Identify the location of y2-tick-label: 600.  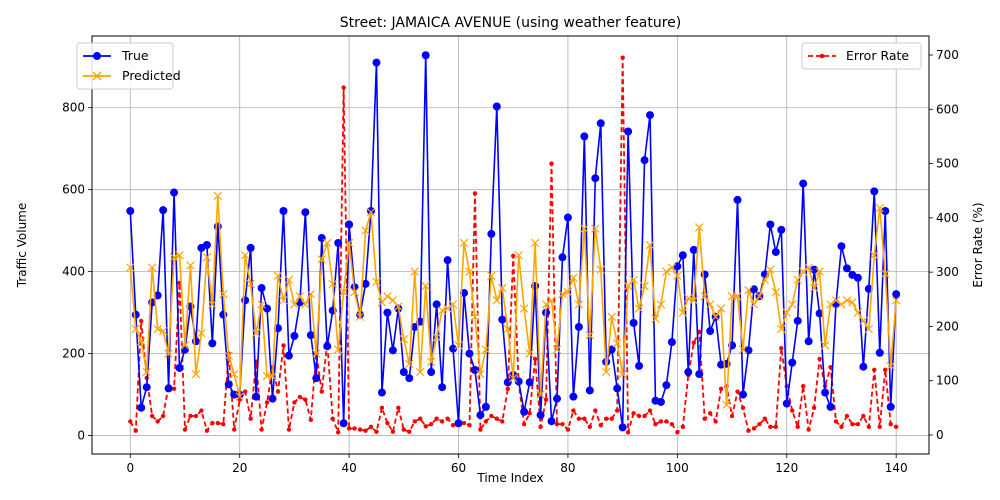
(947, 109).